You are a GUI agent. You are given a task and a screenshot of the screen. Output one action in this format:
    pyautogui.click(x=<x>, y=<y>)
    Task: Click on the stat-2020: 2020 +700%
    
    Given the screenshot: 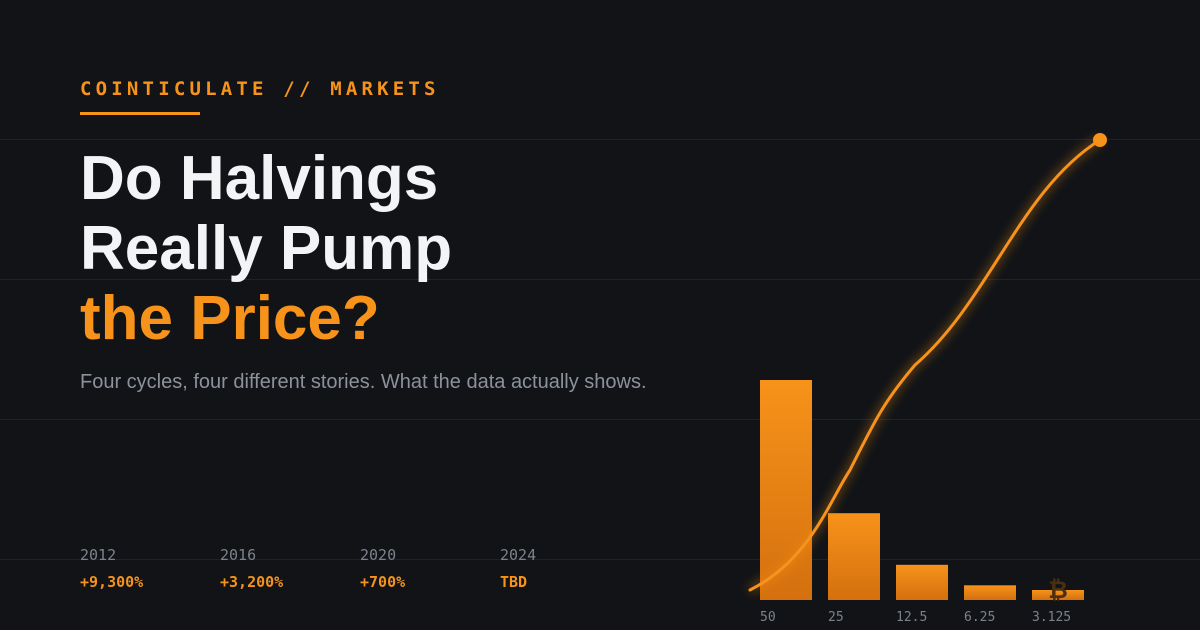 What is the action you would take?
    pyautogui.click(x=425, y=568)
    